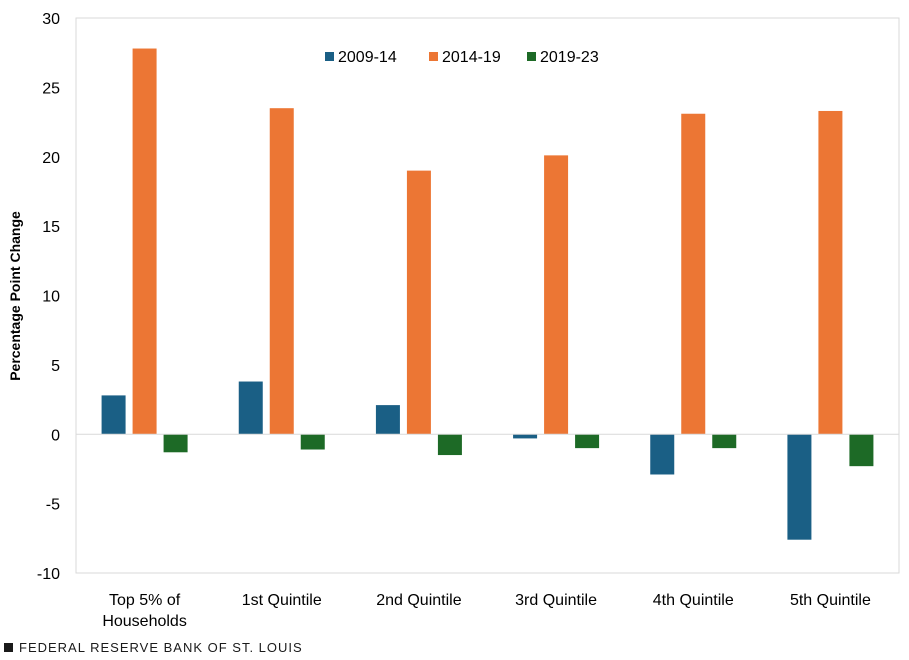  What do you see at coordinates (51, 158) in the screenshot?
I see `y-tick-label: 20` at bounding box center [51, 158].